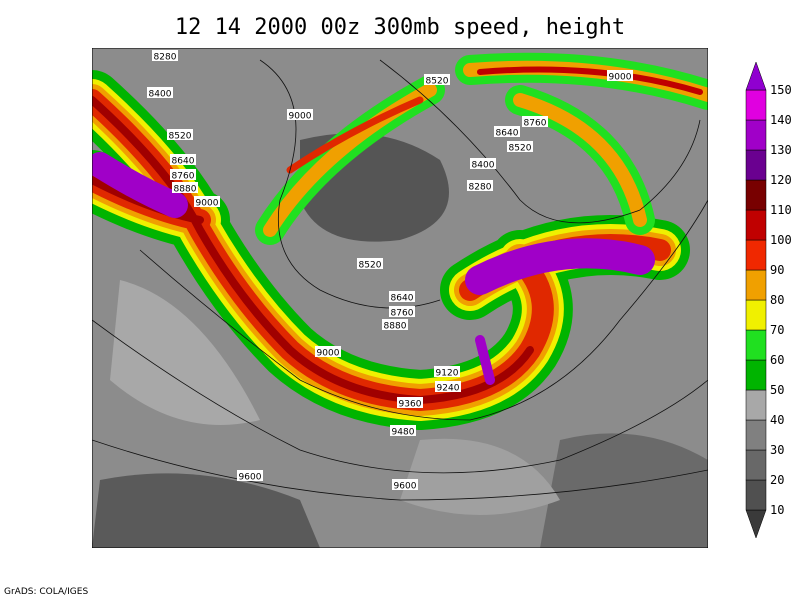  Describe the element at coordinates (777, 390) in the screenshot. I see `colorbar-label: 50` at that location.